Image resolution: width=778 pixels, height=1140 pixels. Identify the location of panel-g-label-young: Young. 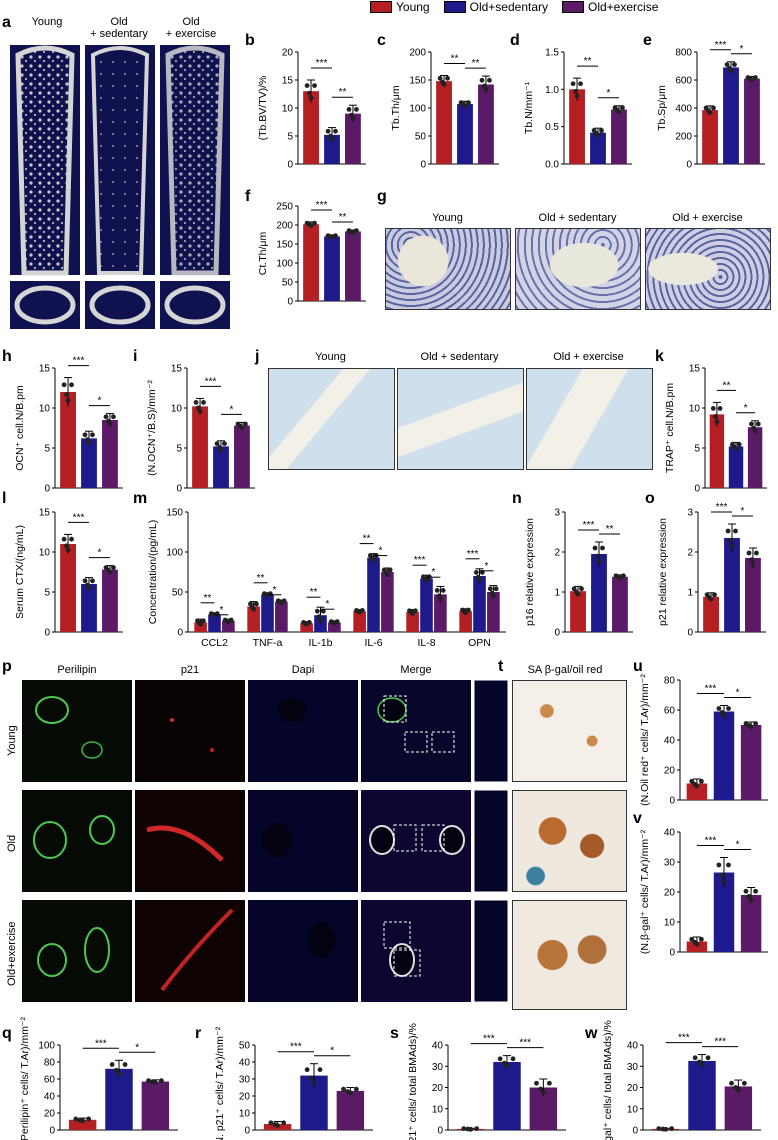
(447, 218).